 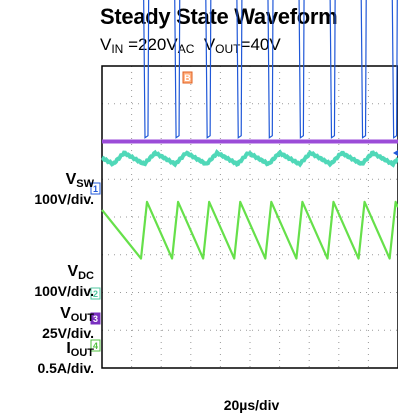 What do you see at coordinates (219, 16) in the screenshot?
I see `chart-title: Steady State Waveform` at bounding box center [219, 16].